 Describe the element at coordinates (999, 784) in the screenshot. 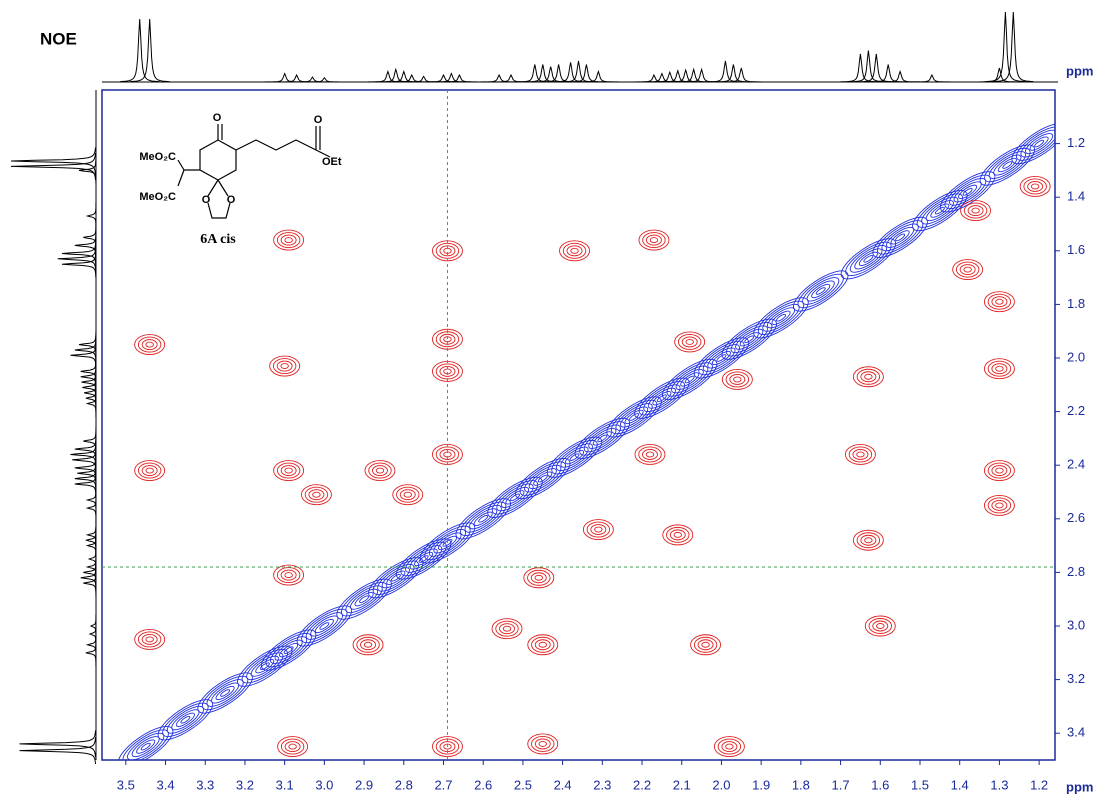

I see `x-tick-label: 1.3` at that location.